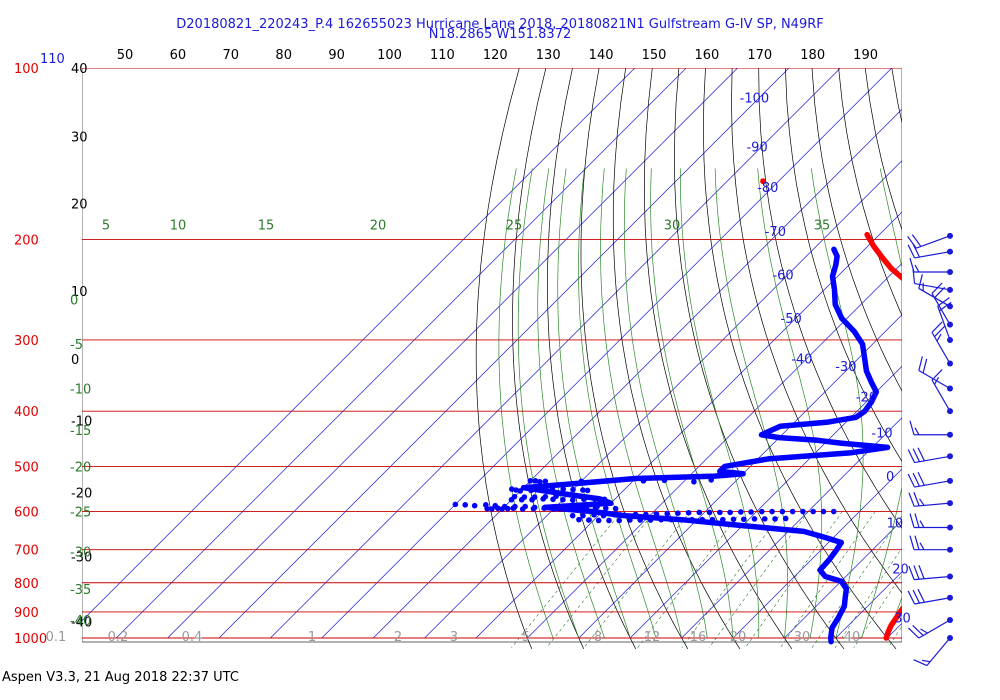 The image size is (1000, 700). I want to click on moist-adiabat-label: 25, so click(514, 226).